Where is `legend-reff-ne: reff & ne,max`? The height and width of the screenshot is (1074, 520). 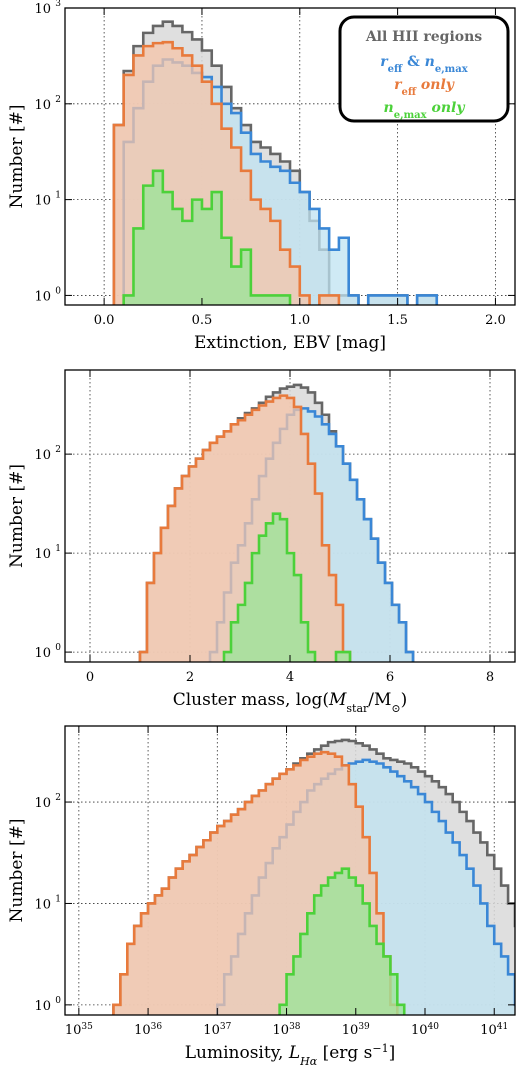
legend-reff-ne: reff & ne,max is located at coordinates (424, 64).